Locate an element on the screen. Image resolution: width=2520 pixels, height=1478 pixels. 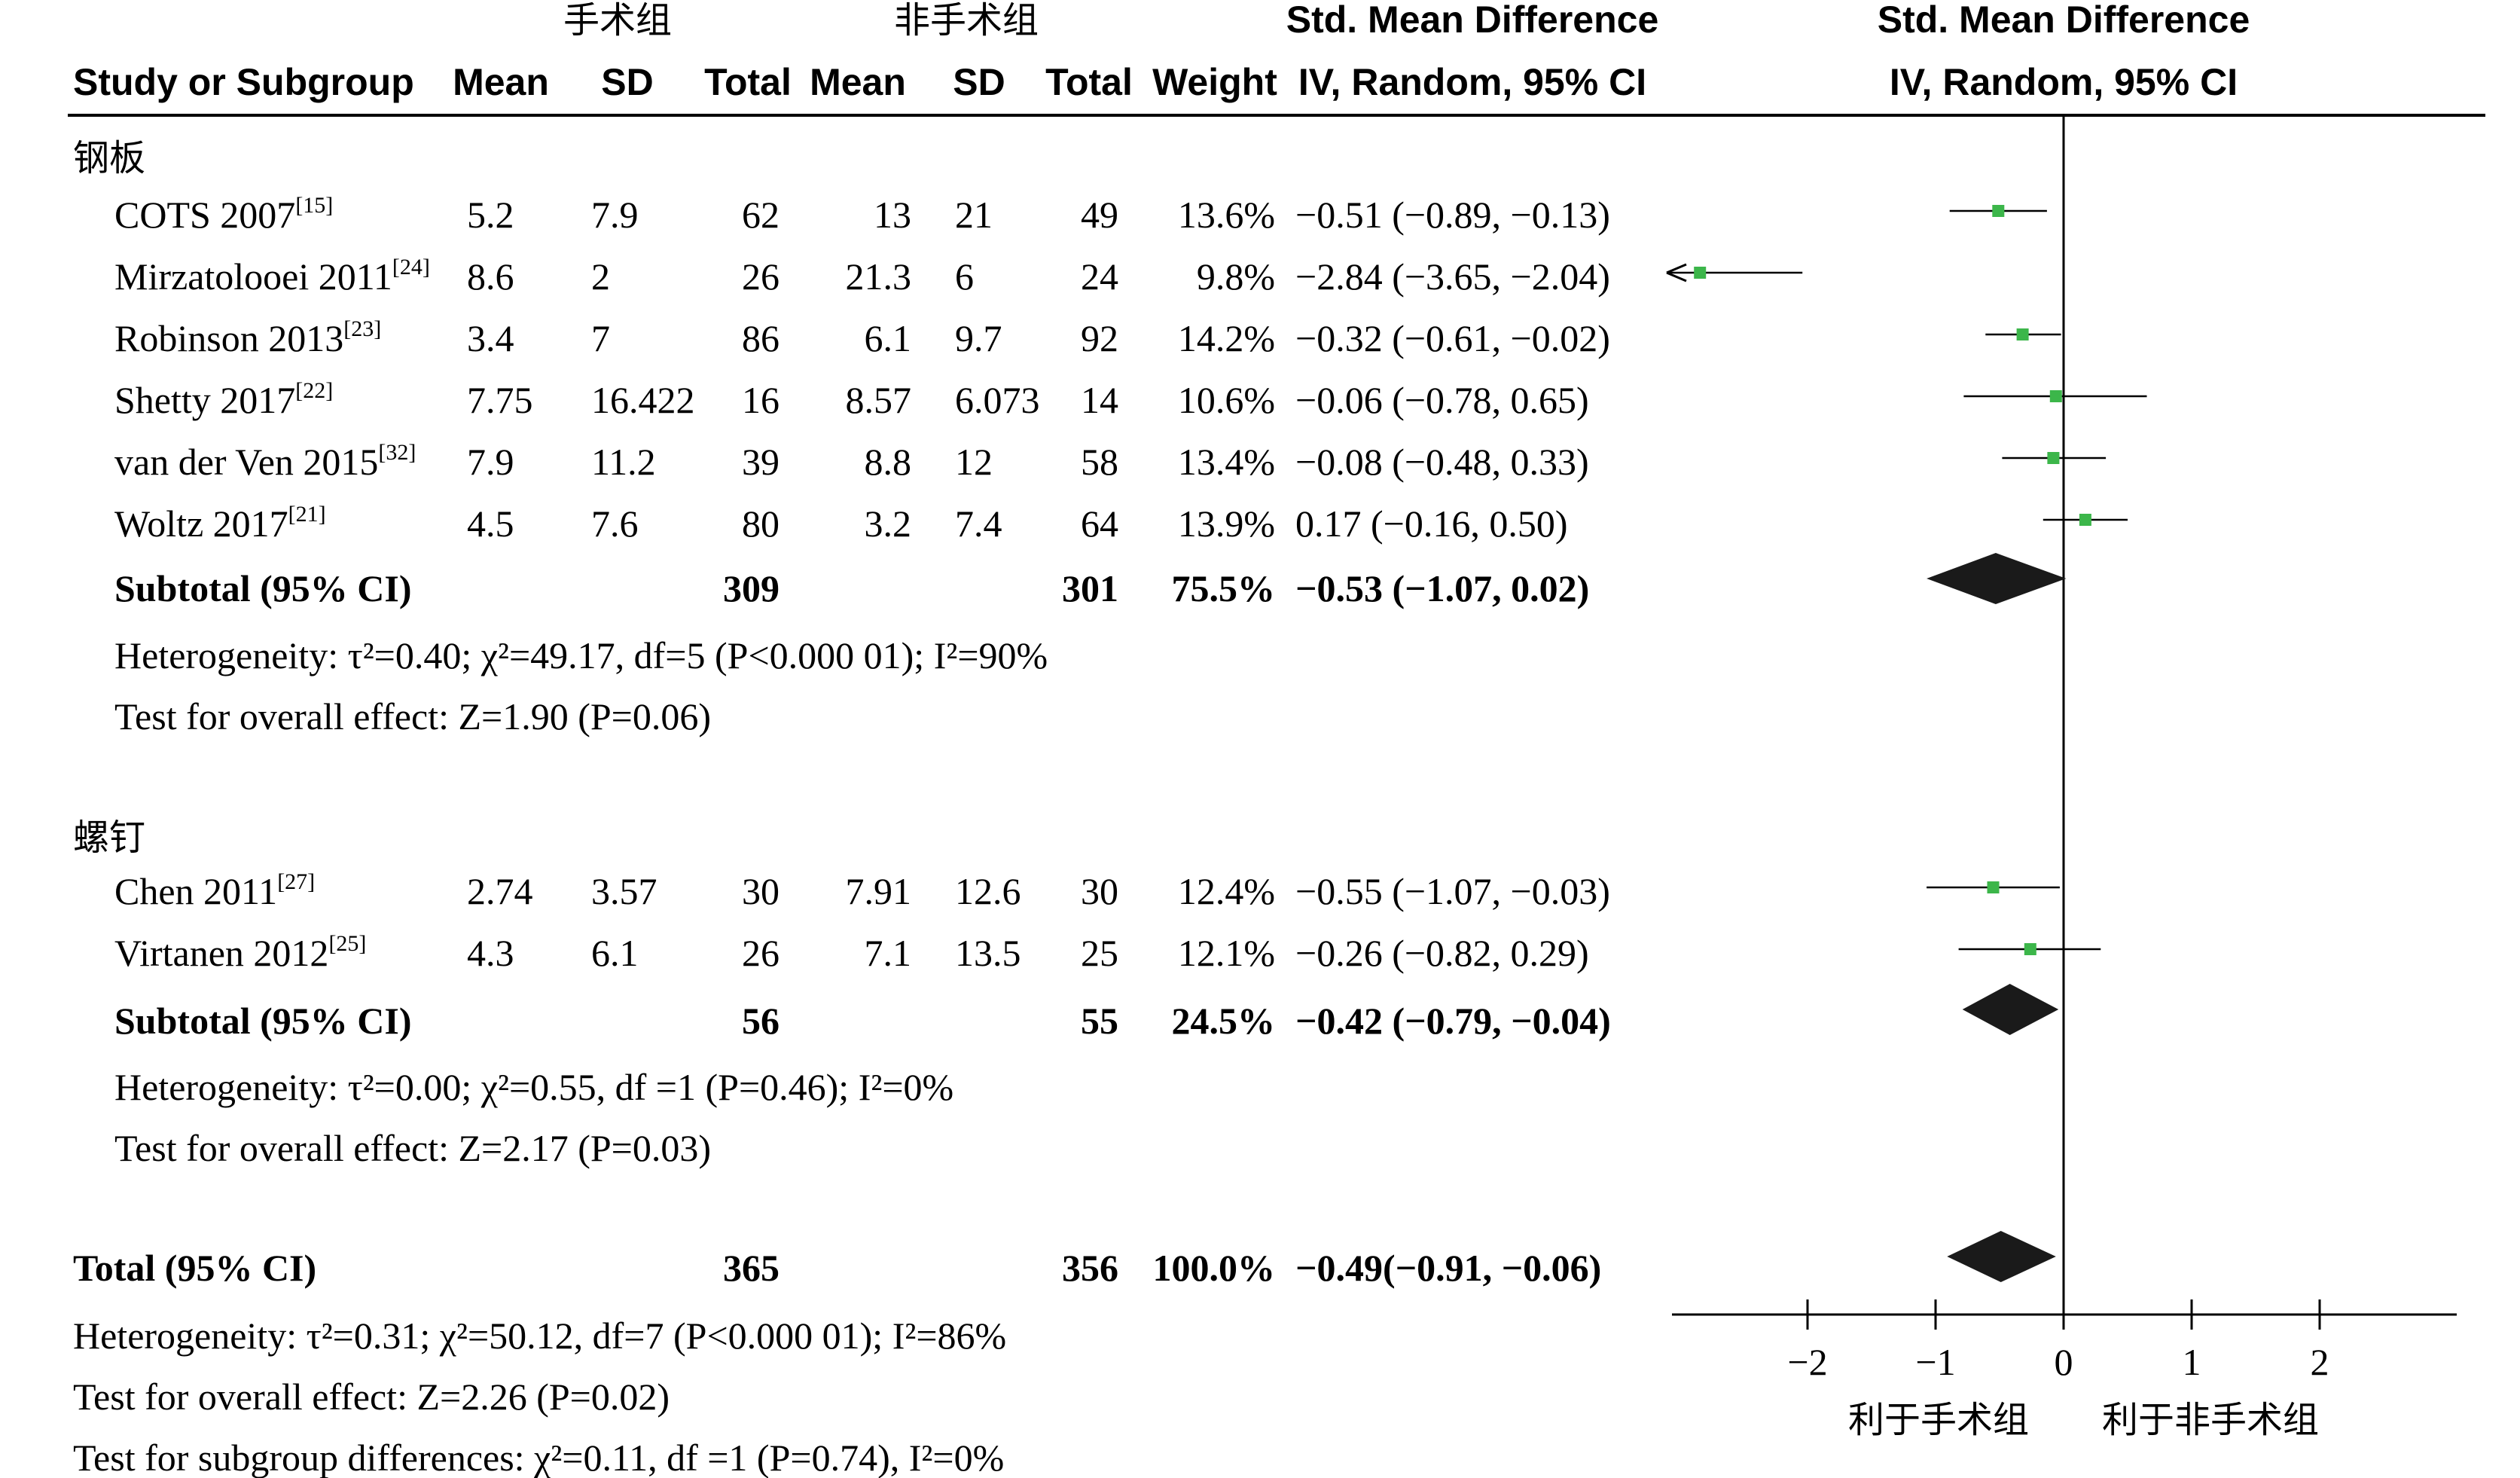
study-m1: 4.5 is located at coordinates (490, 523).